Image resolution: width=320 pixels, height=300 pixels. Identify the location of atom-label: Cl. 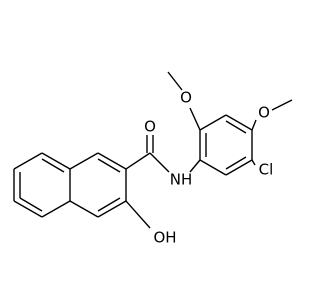
(266, 170).